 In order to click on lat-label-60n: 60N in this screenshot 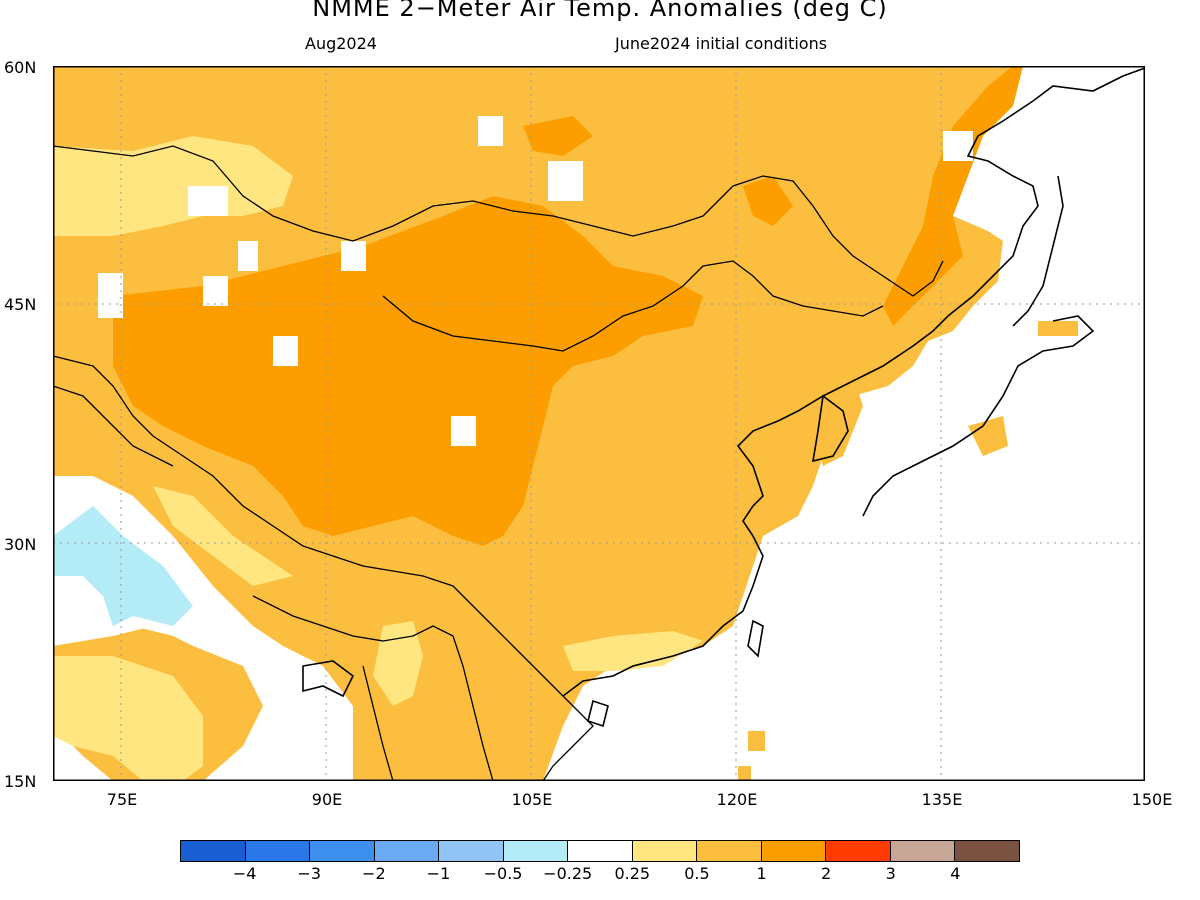, I will do `click(20, 67)`.